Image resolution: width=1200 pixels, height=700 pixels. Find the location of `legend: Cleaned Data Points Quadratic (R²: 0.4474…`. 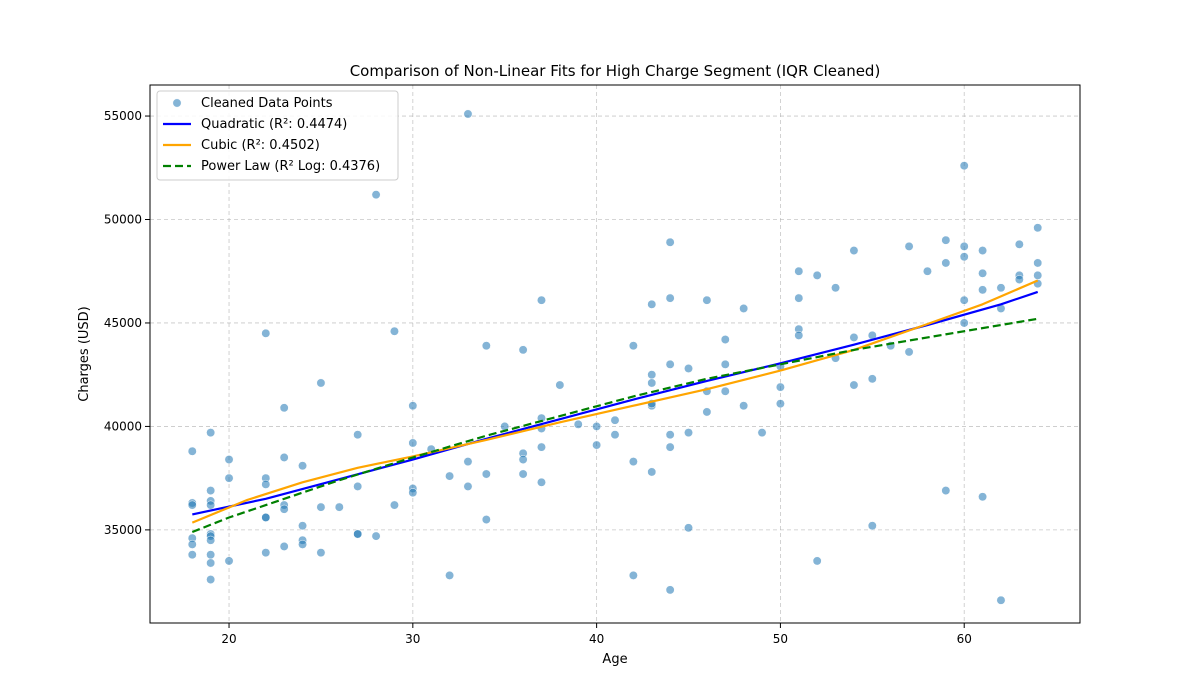

legend: Cleaned Data Points Quadratic (R²: 0.4474… is located at coordinates (277, 135).